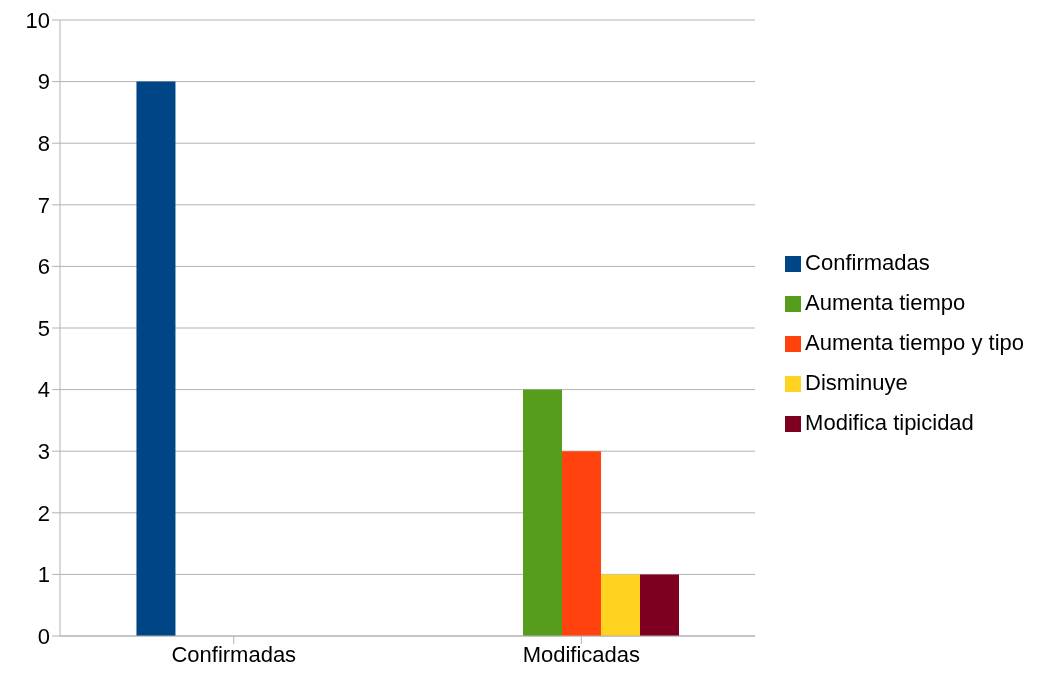 The image size is (1044, 686). I want to click on y-tick-label: 8, so click(43, 144).